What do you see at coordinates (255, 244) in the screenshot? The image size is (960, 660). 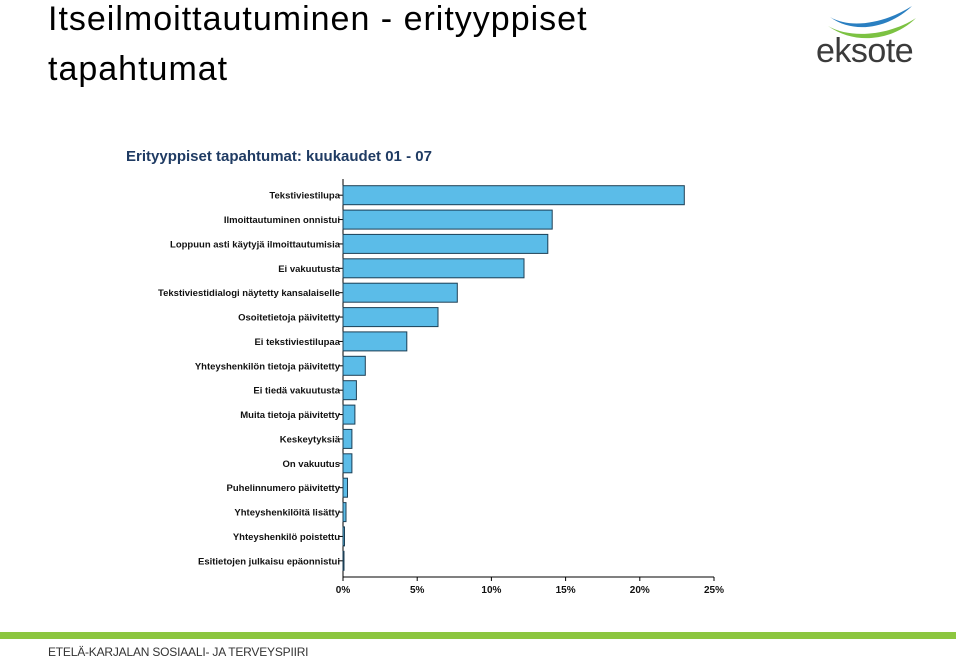 I see `category-label: Loppuun asti käytyjä ilmoittautumisia` at bounding box center [255, 244].